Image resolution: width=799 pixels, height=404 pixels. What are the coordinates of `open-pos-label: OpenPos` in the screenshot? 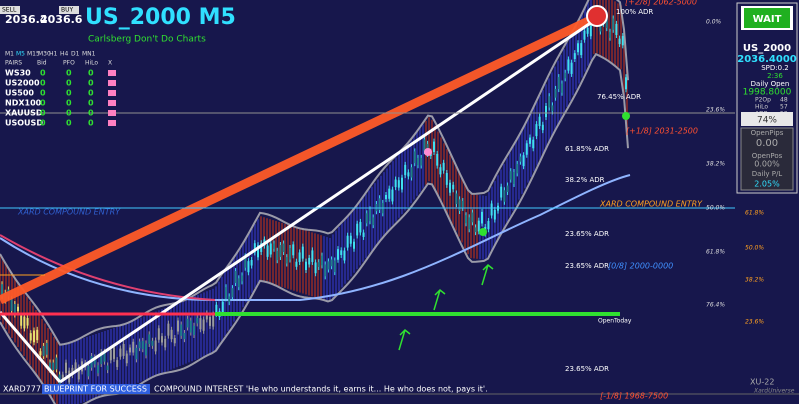 It's located at (767, 156).